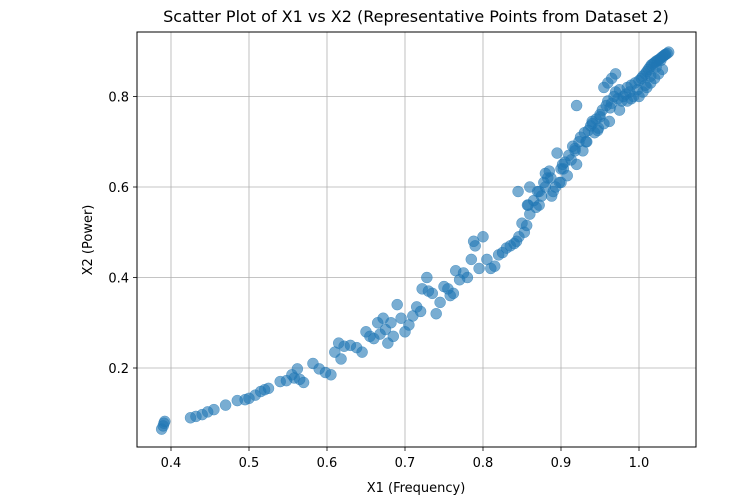 This screenshot has height=501, width=745. Describe the element at coordinates (639, 463) in the screenshot. I see `x-tick-label: 1.0` at that location.